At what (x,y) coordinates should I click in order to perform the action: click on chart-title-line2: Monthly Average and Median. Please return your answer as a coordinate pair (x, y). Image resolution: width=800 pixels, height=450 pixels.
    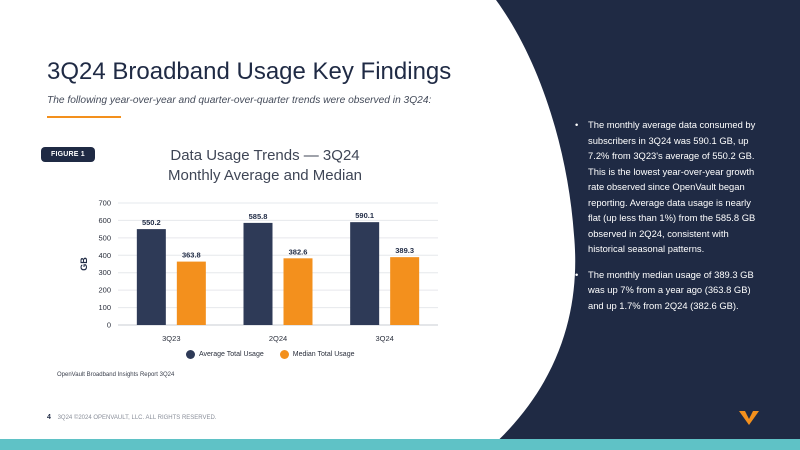
    Looking at the image, I should click on (265, 175).